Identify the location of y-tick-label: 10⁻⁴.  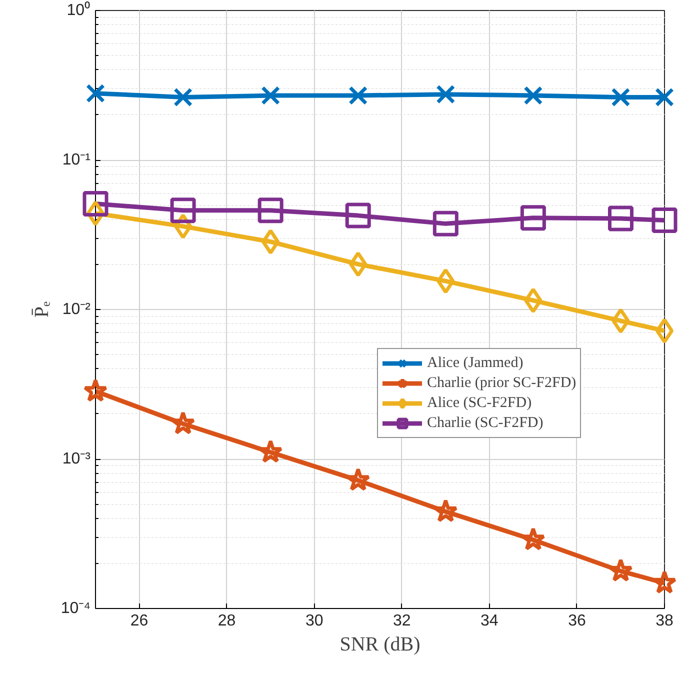
(75, 608).